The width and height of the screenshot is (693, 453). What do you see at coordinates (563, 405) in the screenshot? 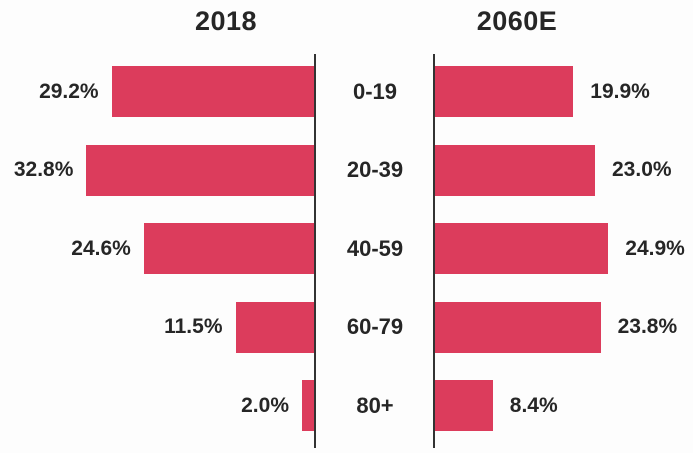
I see `right-bar-cell: 8.4%` at bounding box center [563, 405].